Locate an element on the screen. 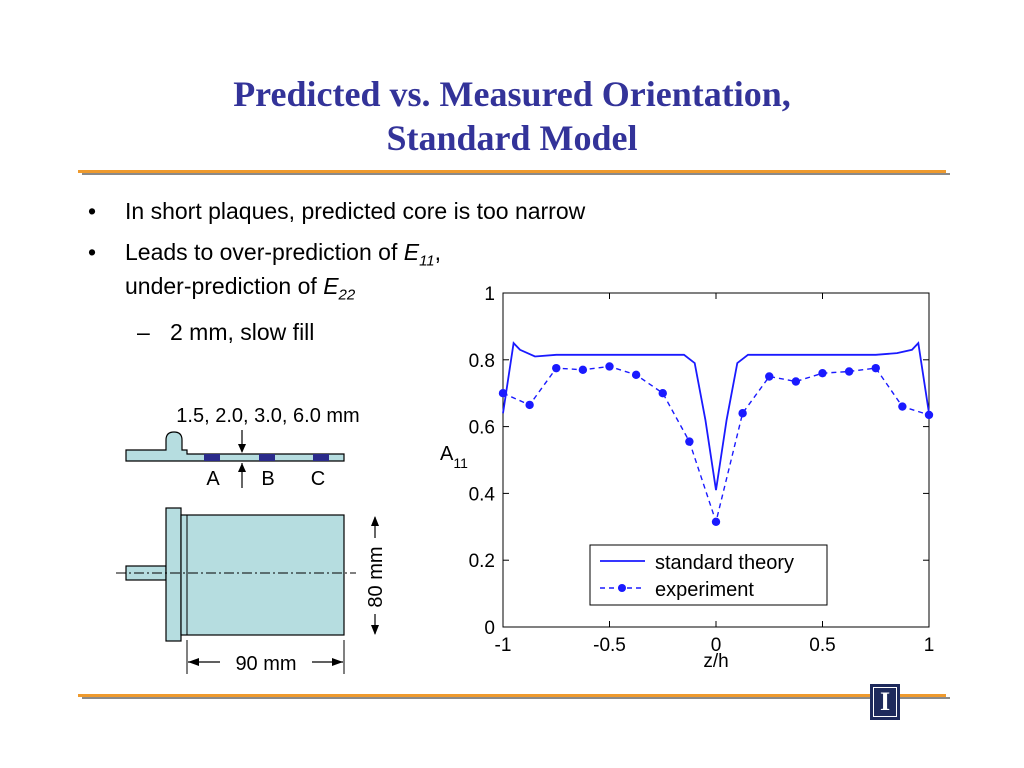  modulus-e22: E22 is located at coordinates (339, 288).